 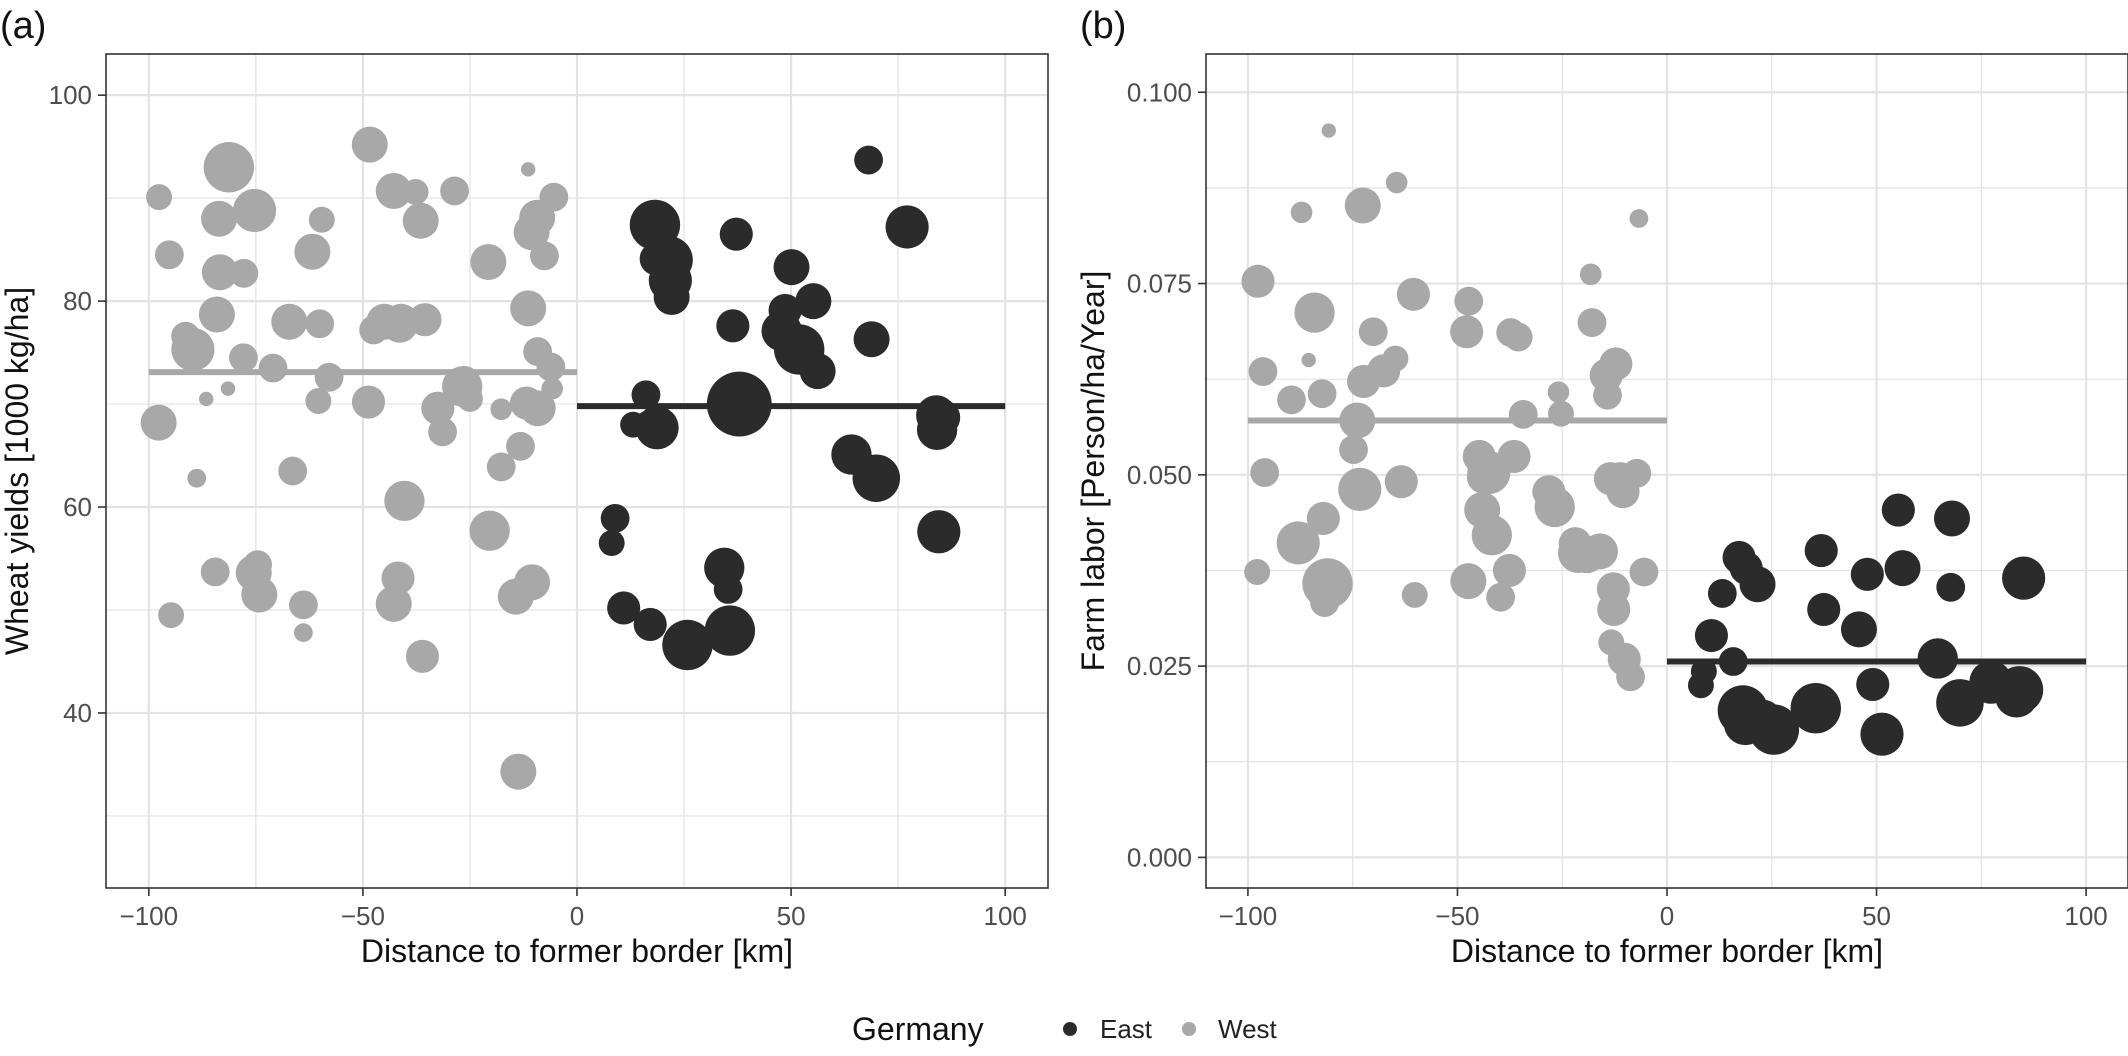 What do you see at coordinates (1667, 916) in the screenshot?
I see `x-tick-label: 0` at bounding box center [1667, 916].